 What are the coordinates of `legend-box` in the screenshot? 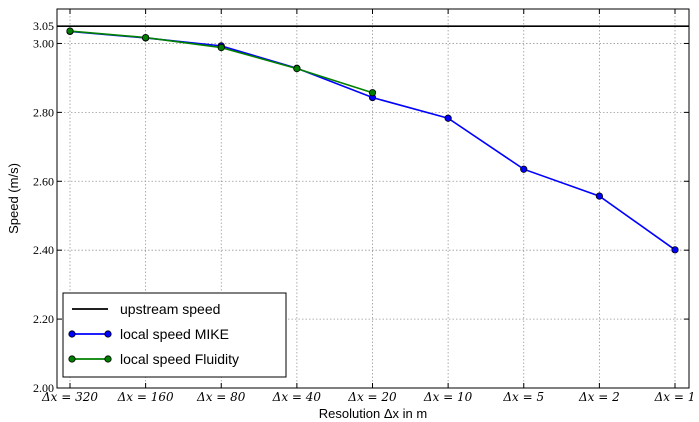 It's located at (174, 335).